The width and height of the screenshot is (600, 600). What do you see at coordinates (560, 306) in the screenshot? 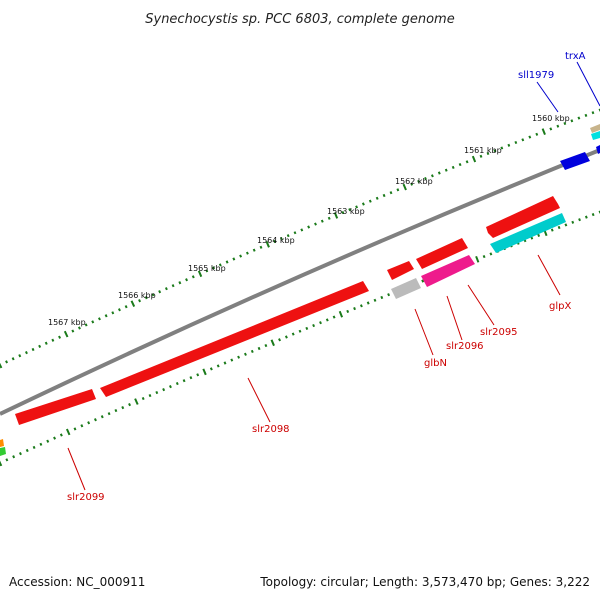
I see `gene-label-glpX: glpX` at bounding box center [560, 306].